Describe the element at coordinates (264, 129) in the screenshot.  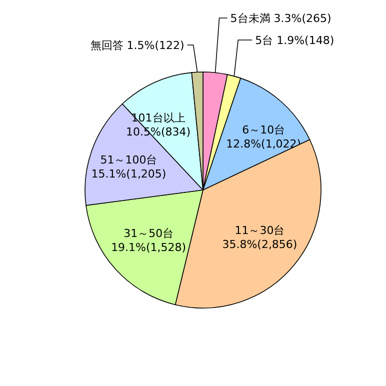
I see `slice-label: 6～10台` at that location.